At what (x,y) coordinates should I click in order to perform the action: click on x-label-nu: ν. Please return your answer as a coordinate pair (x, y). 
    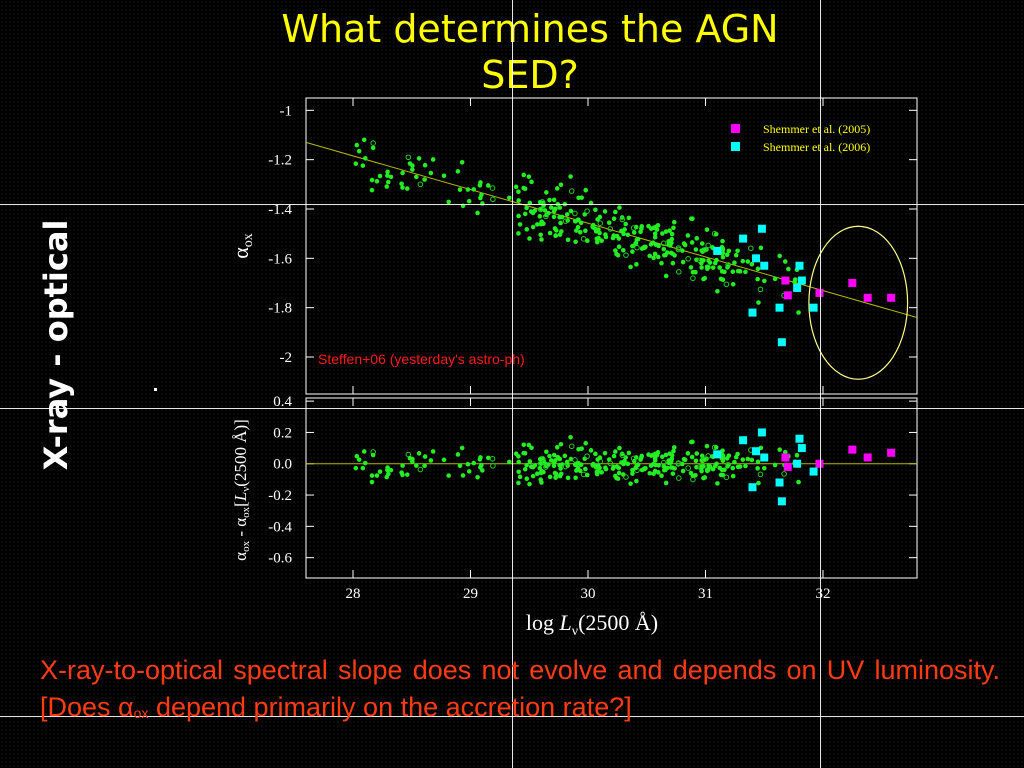
    Looking at the image, I should click on (575, 631).